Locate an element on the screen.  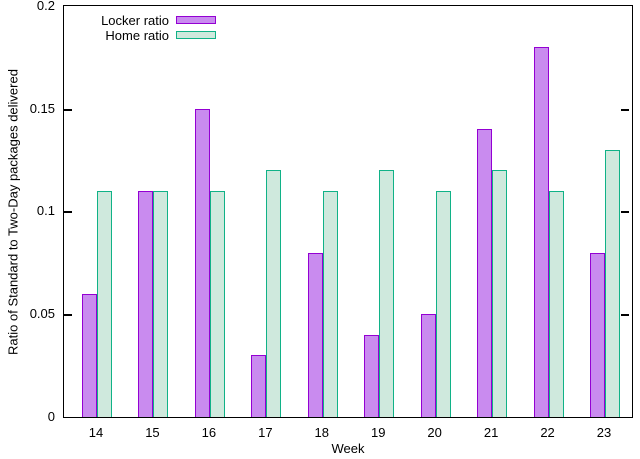
x-tick-label-22: 22 is located at coordinates (547, 432).